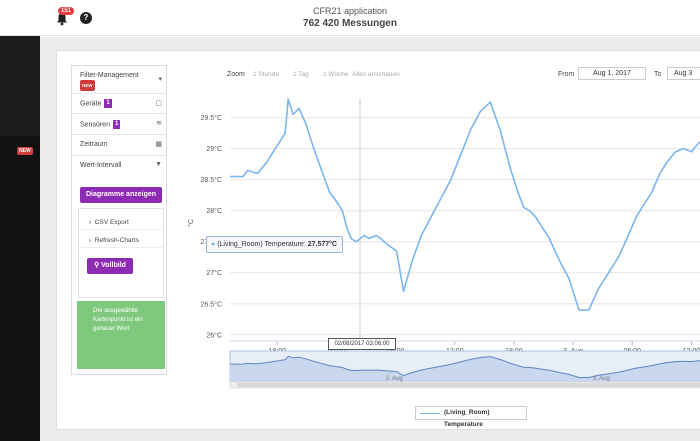 The height and width of the screenshot is (441, 700). I want to click on devices-label: Geräte, so click(91, 104).